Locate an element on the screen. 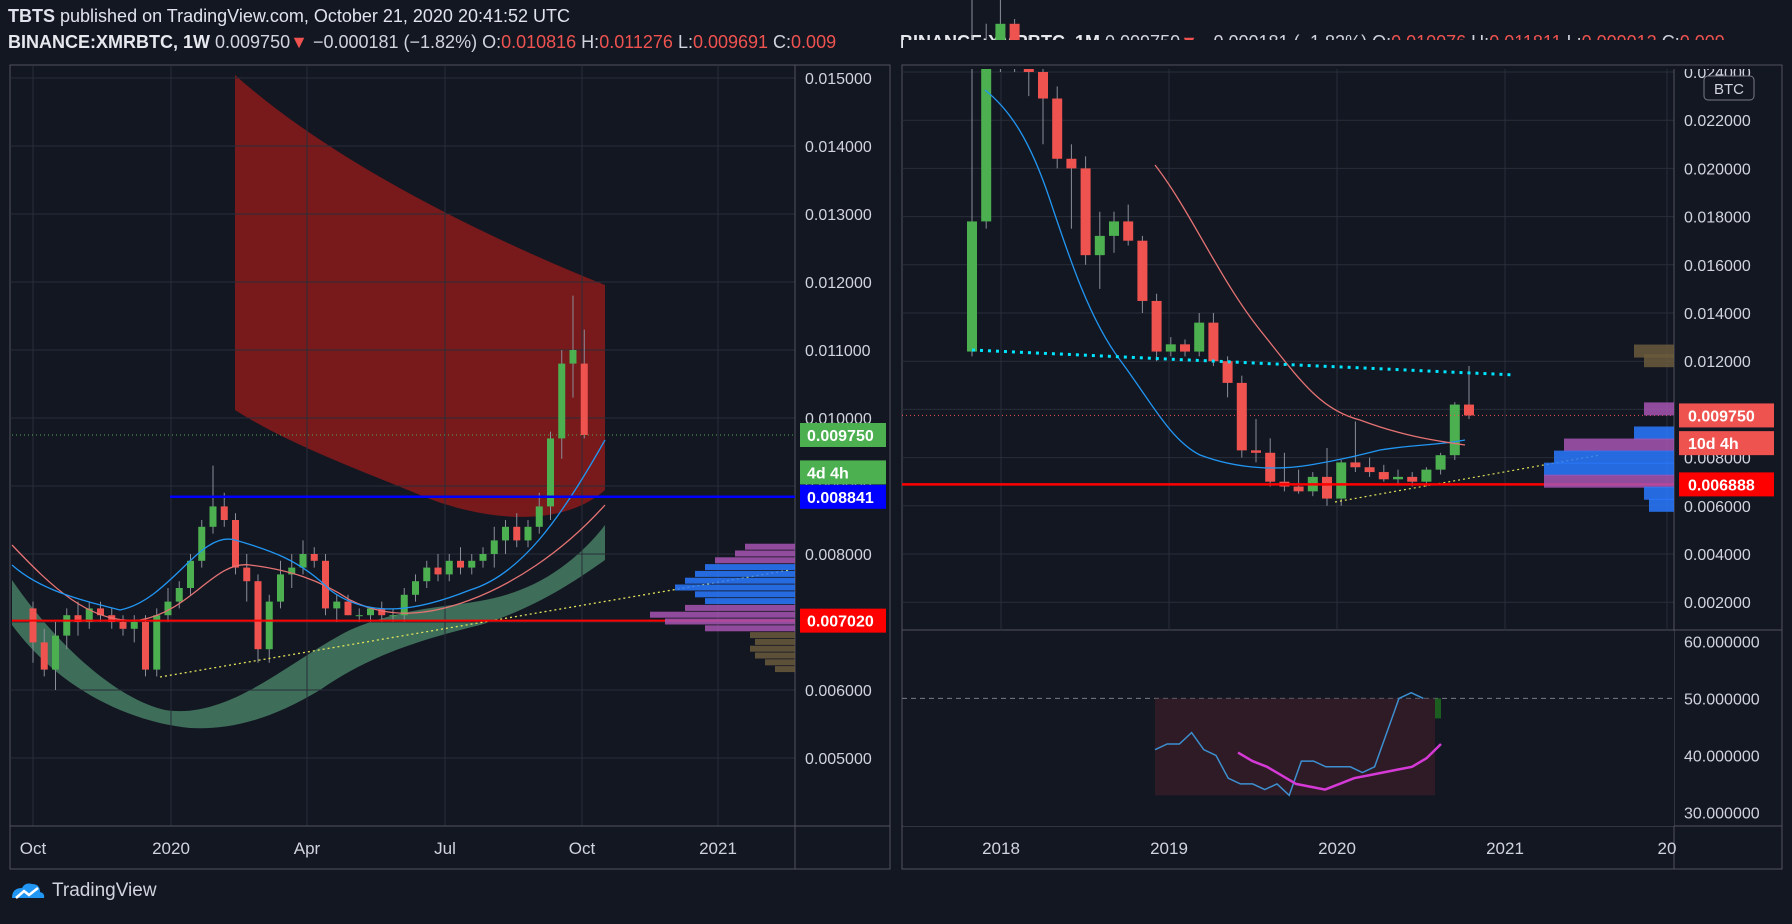 This screenshot has width=1792, height=924. x-tick-label: Oct is located at coordinates (582, 848).